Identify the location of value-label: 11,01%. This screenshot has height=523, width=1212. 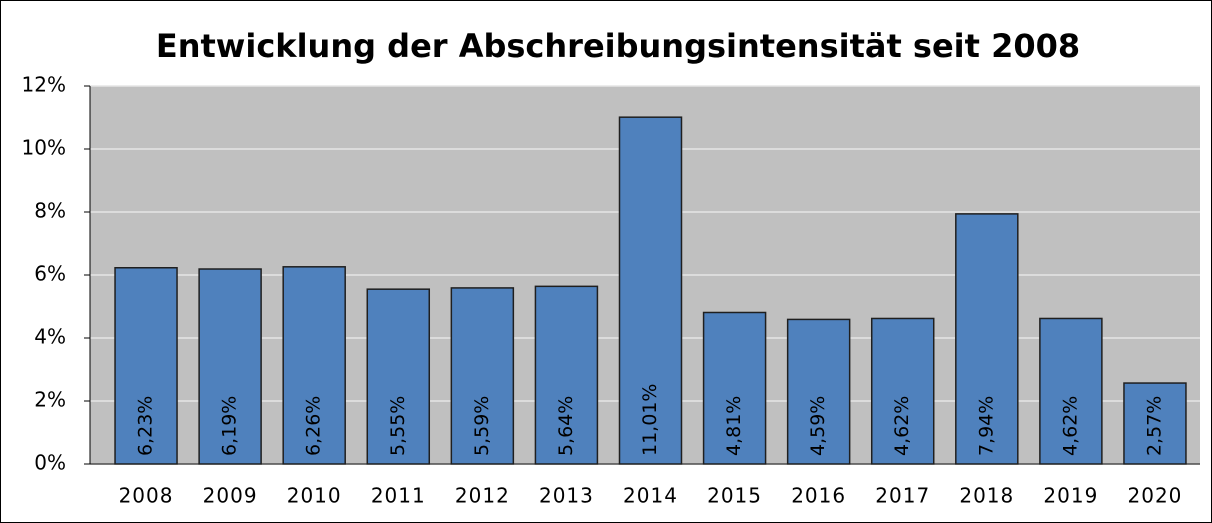
(650, 420).